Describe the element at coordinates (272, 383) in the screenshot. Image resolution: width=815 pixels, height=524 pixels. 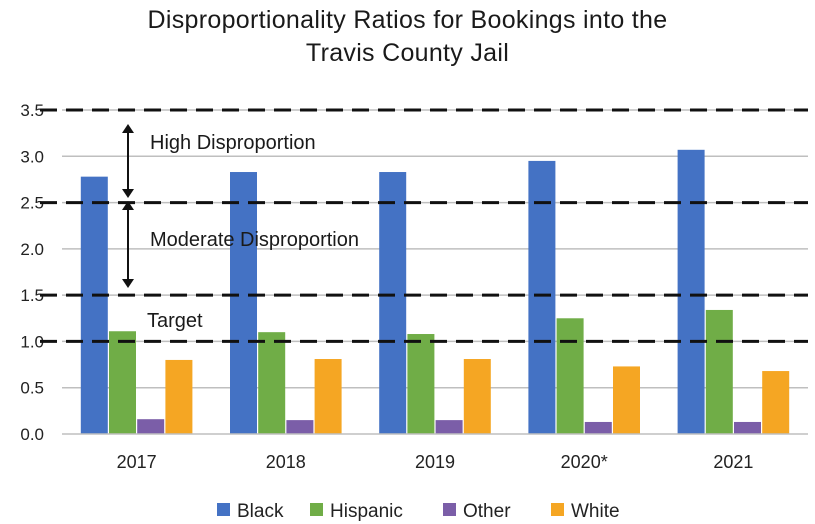
I see `bar-hispanic-2018` at that location.